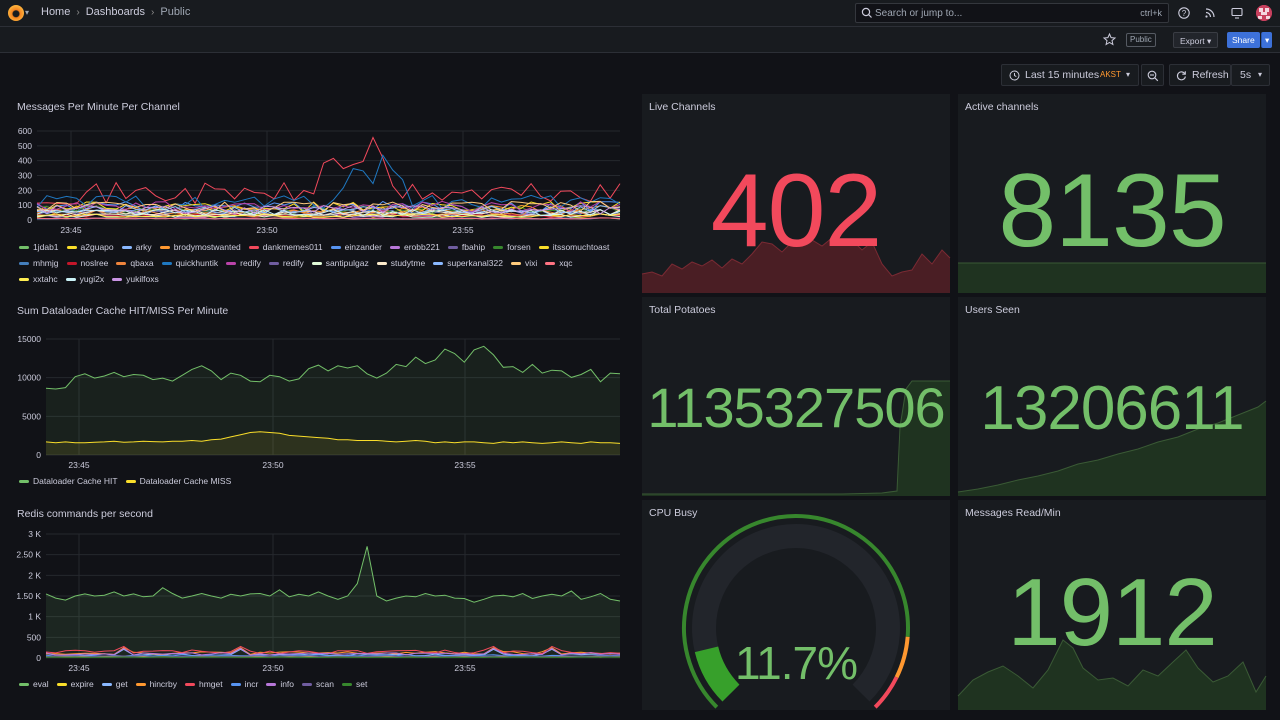  What do you see at coordinates (115, 684) in the screenshot?
I see `legend-item: get` at bounding box center [115, 684].